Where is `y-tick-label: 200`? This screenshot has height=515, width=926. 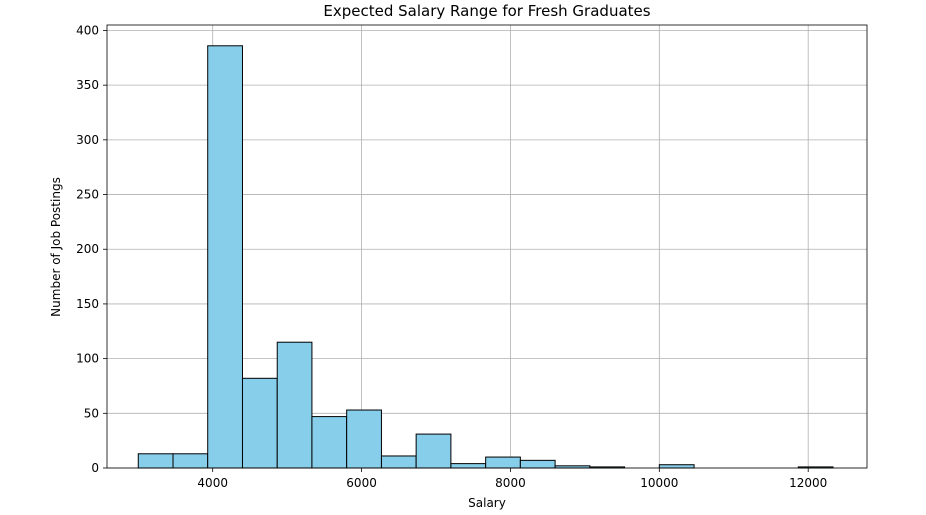
y-tick-label: 200 is located at coordinates (87, 249).